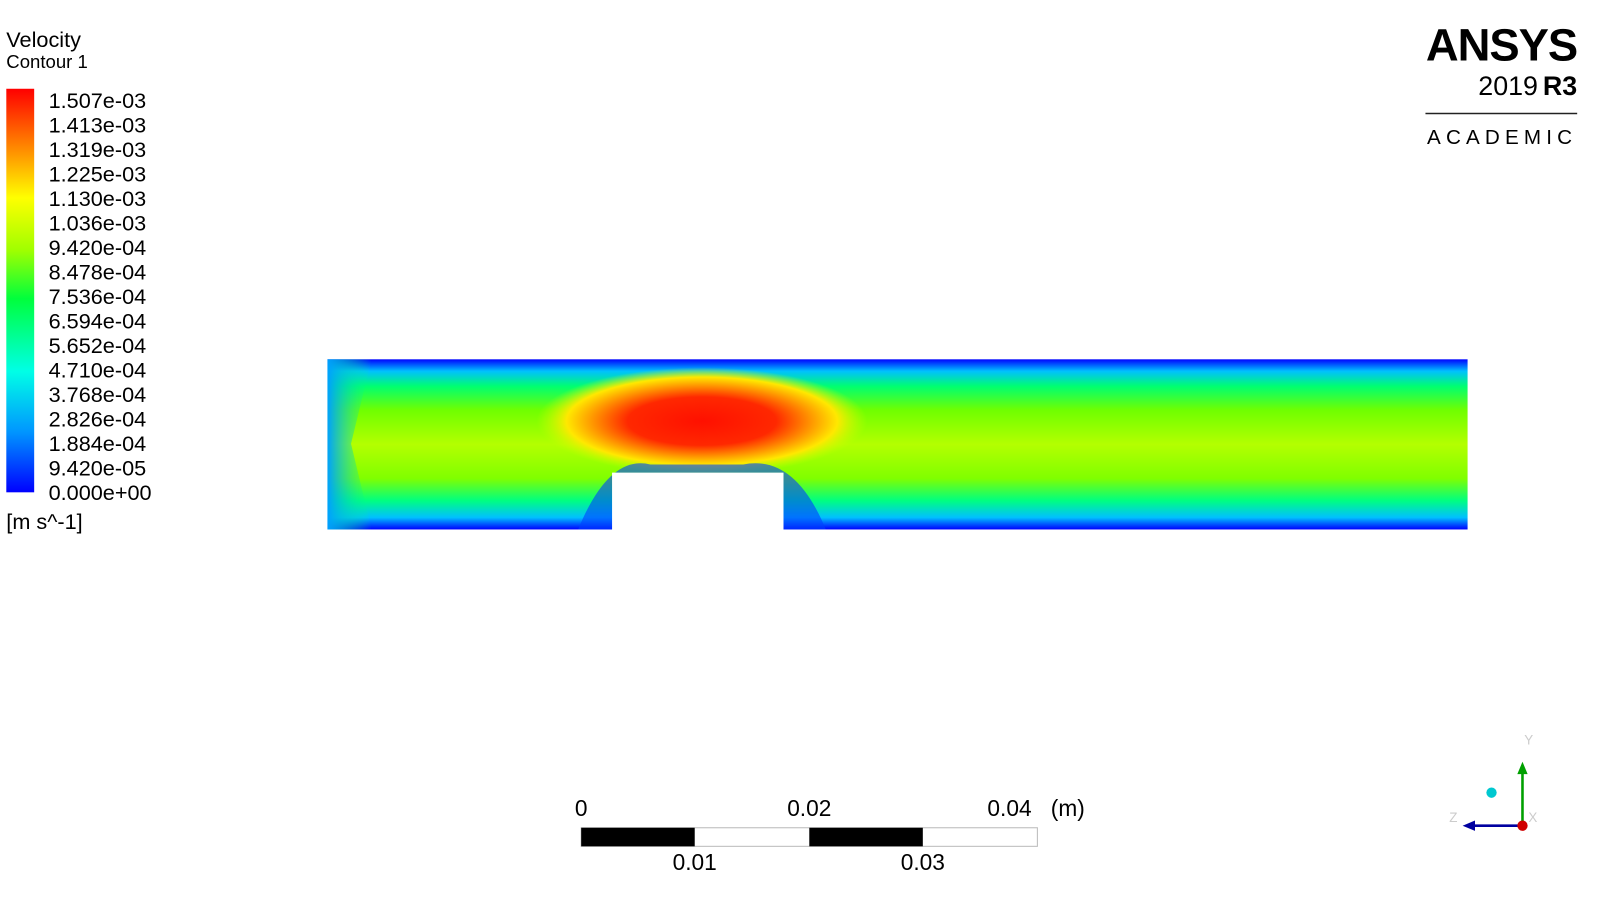 Image resolution: width=1600 pixels, height=900 pixels. I want to click on scale-label: 0.02, so click(809, 808).